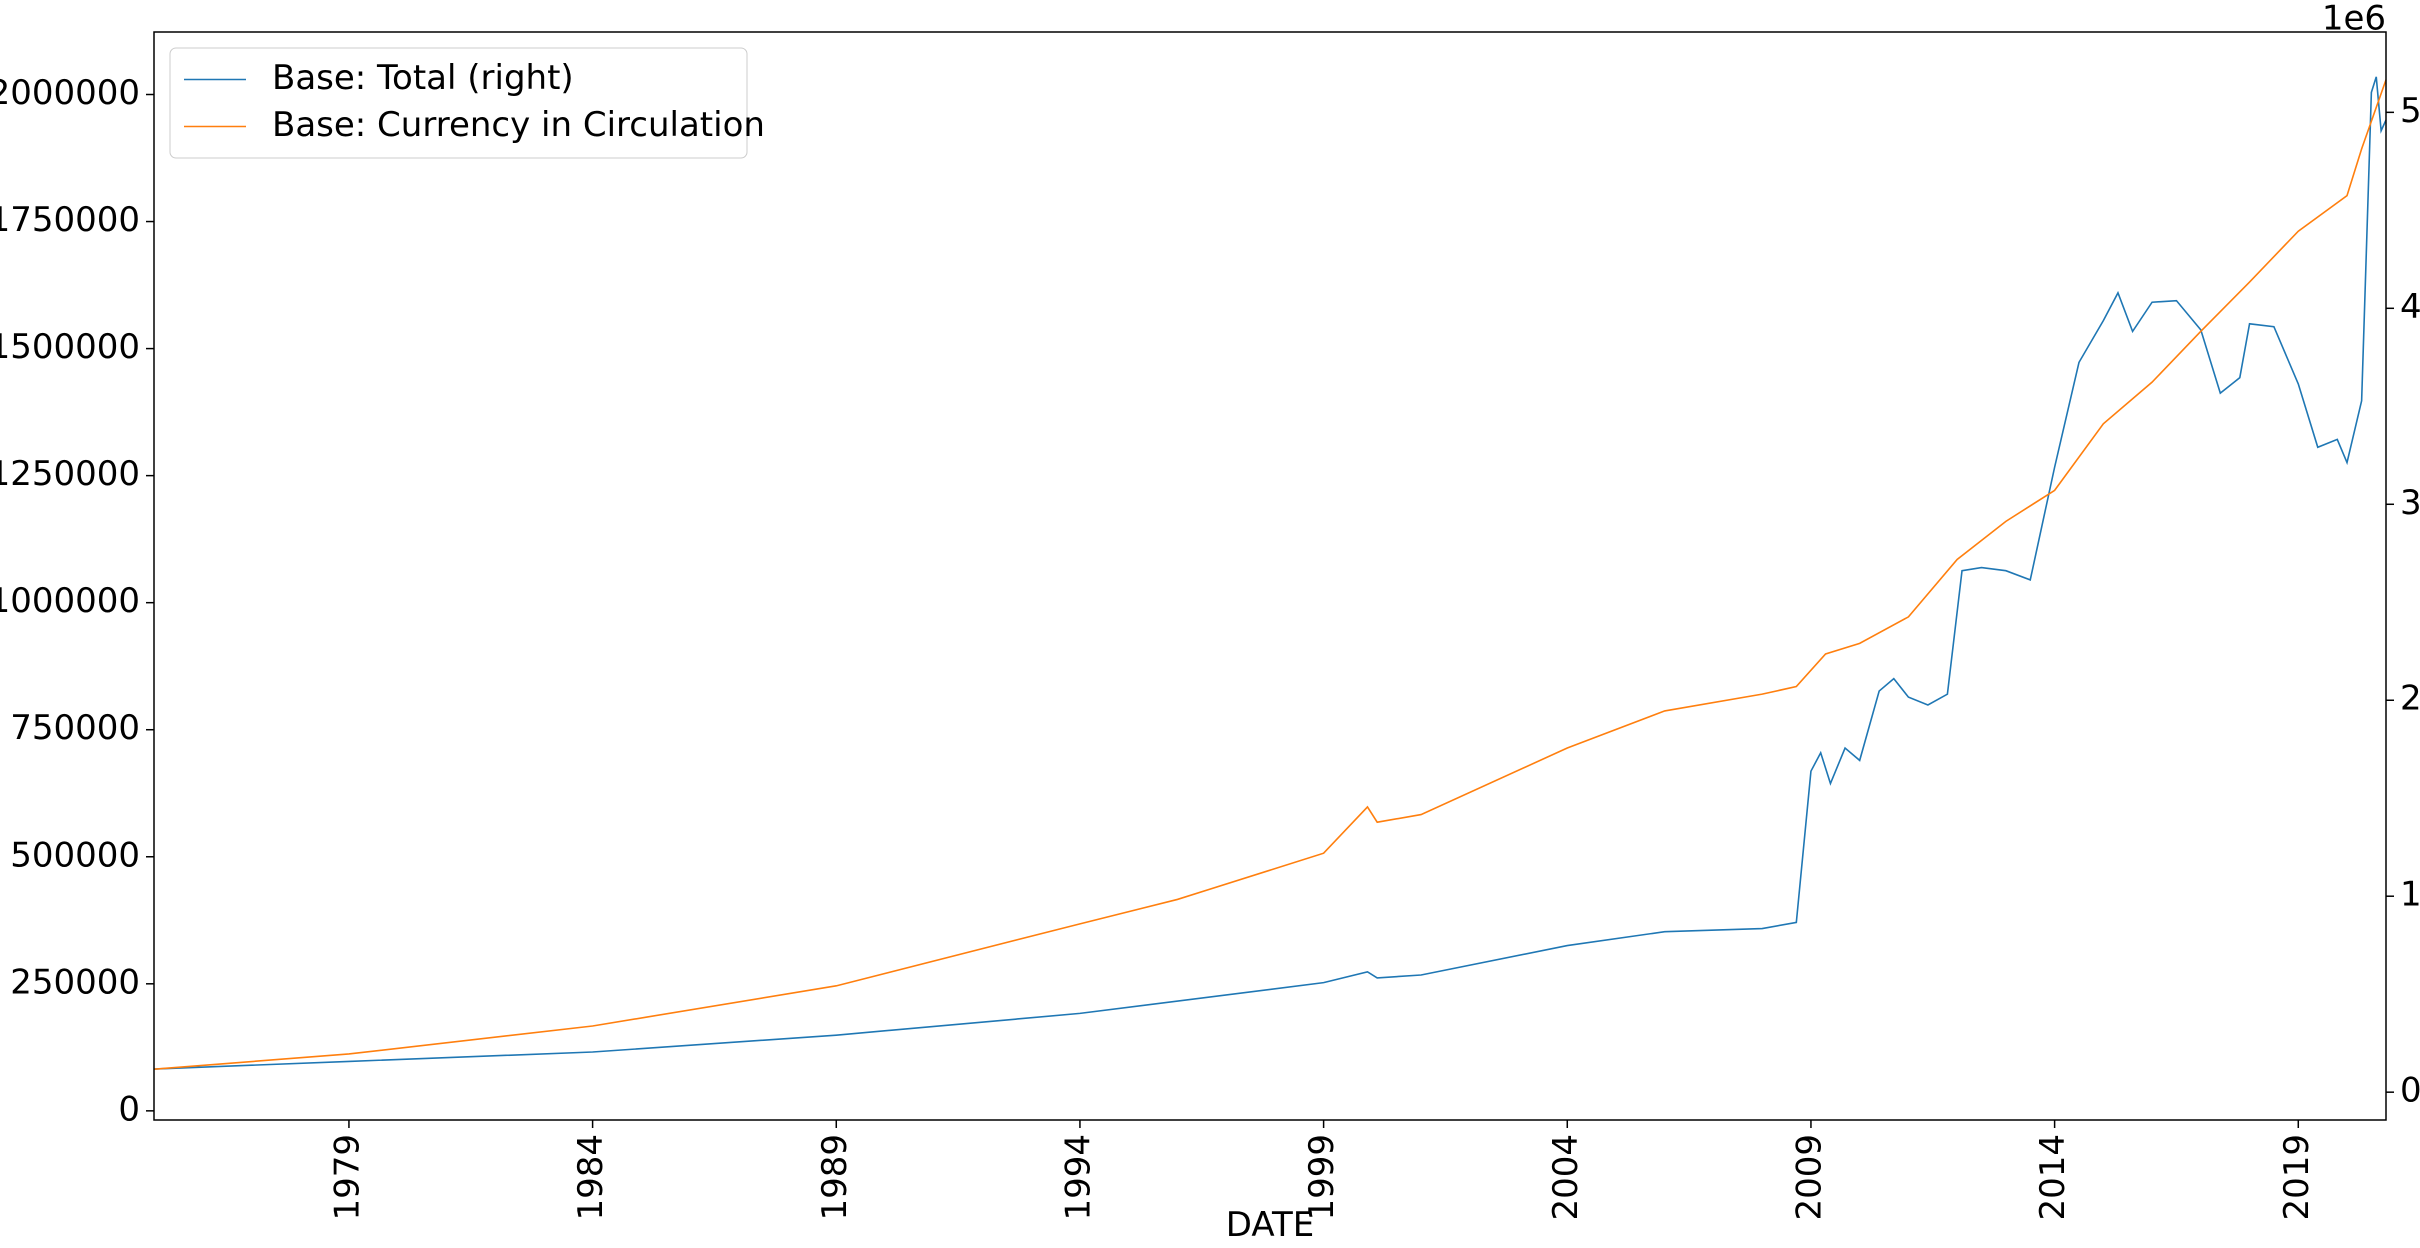 The height and width of the screenshot is (1248, 2420). What do you see at coordinates (2410, 111) in the screenshot?
I see `y2-tick-label: 5` at bounding box center [2410, 111].